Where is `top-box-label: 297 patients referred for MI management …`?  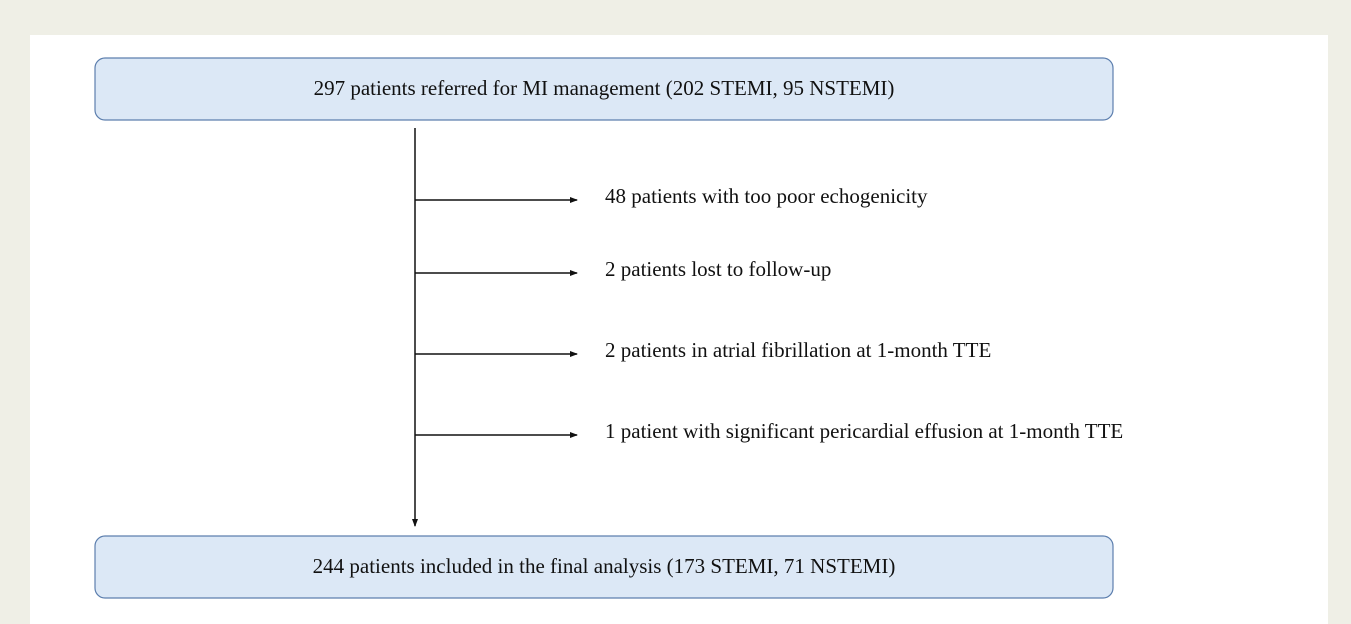
top-box-label: 297 patients referred for MI management … is located at coordinates (604, 88).